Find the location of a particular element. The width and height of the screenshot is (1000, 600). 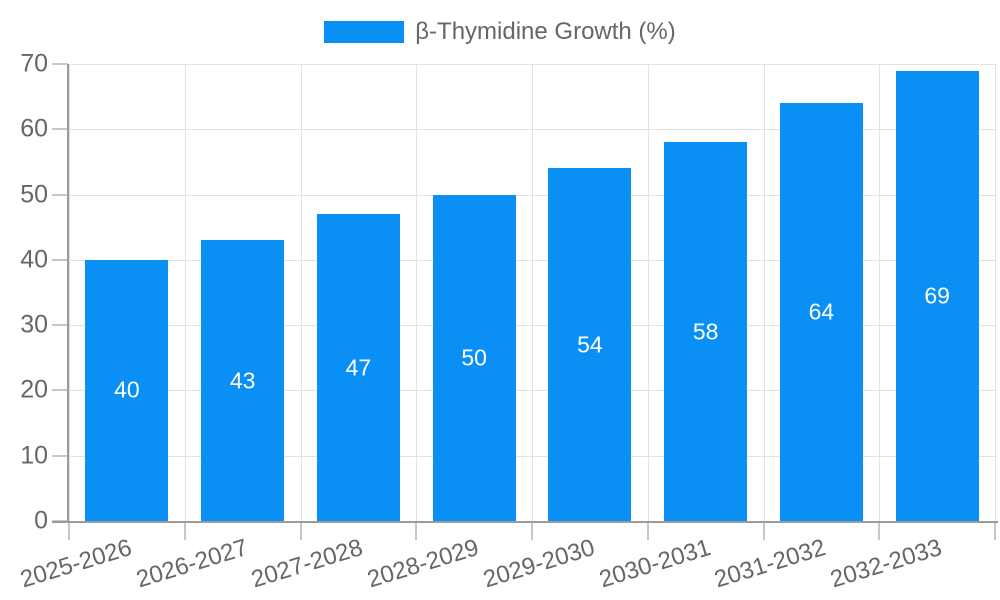

y-axis-tick-label: 60 is located at coordinates (34, 128).